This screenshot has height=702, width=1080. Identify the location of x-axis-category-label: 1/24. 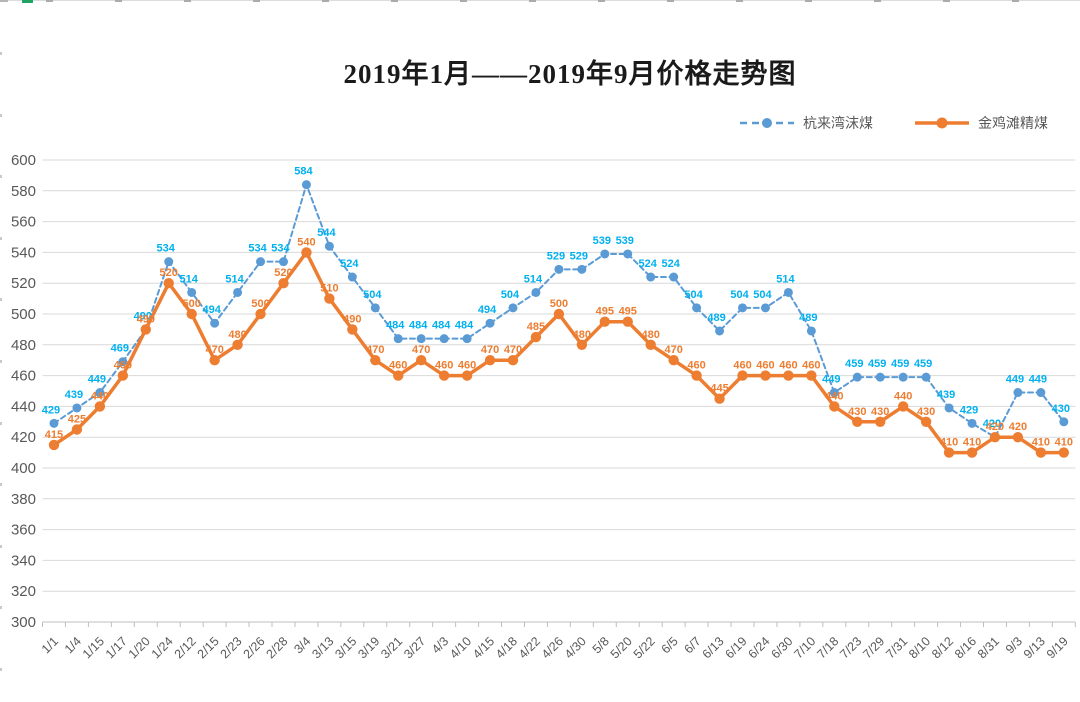
(162, 647).